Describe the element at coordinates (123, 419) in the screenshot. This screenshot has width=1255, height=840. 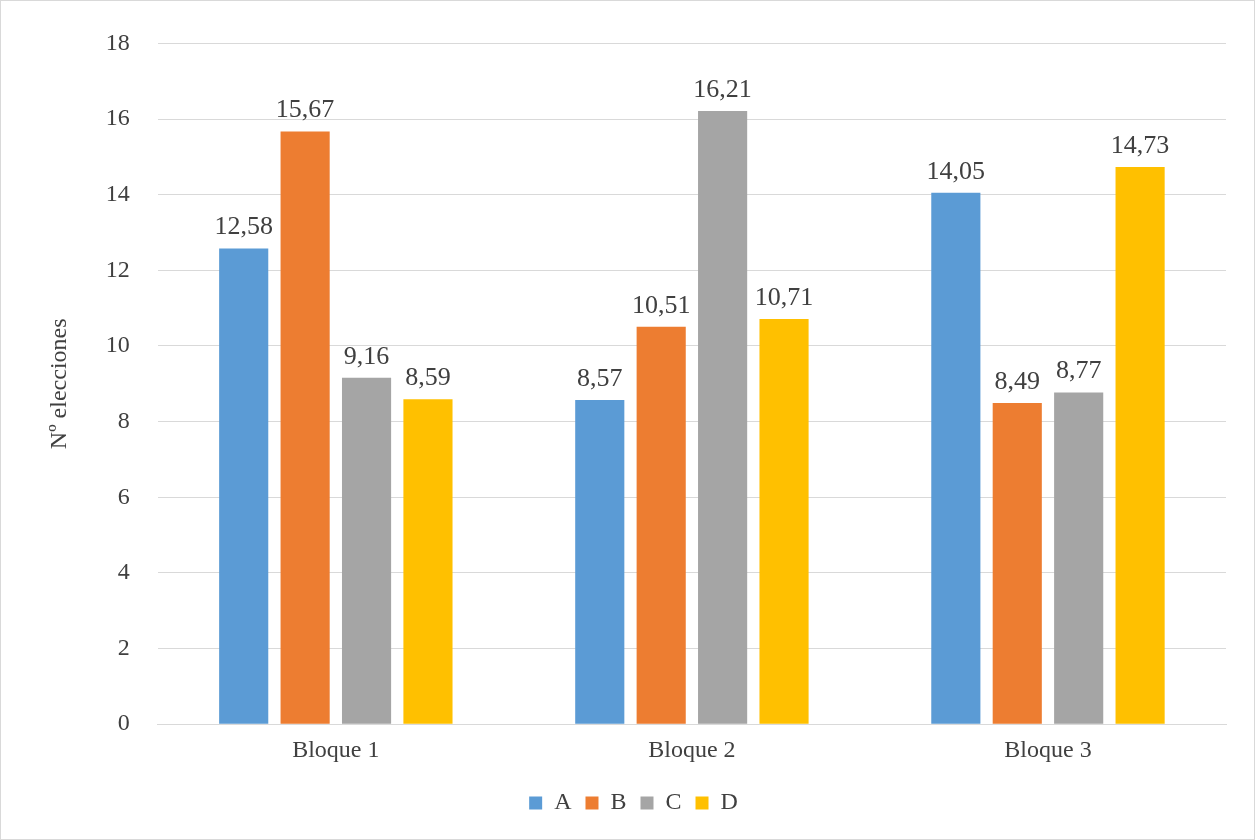
I see `y-tick-label: 8` at that location.